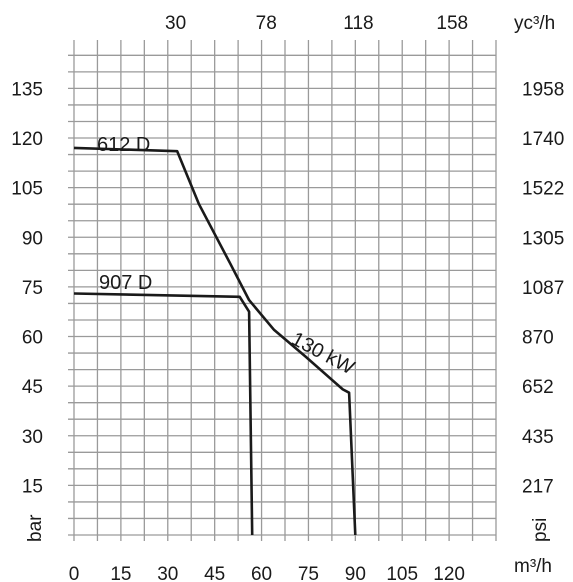 Image resolution: width=573 pixels, height=582 pixels. I want to click on y-tick-label: 15, so click(32, 486).